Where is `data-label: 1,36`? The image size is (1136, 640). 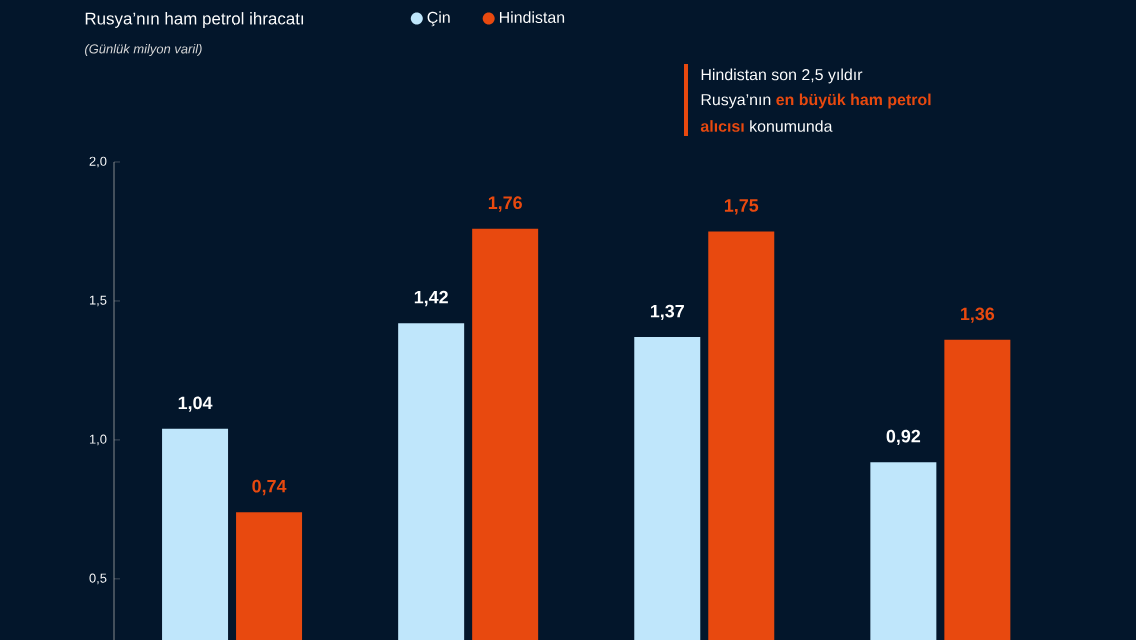 data-label: 1,36 is located at coordinates (978, 315).